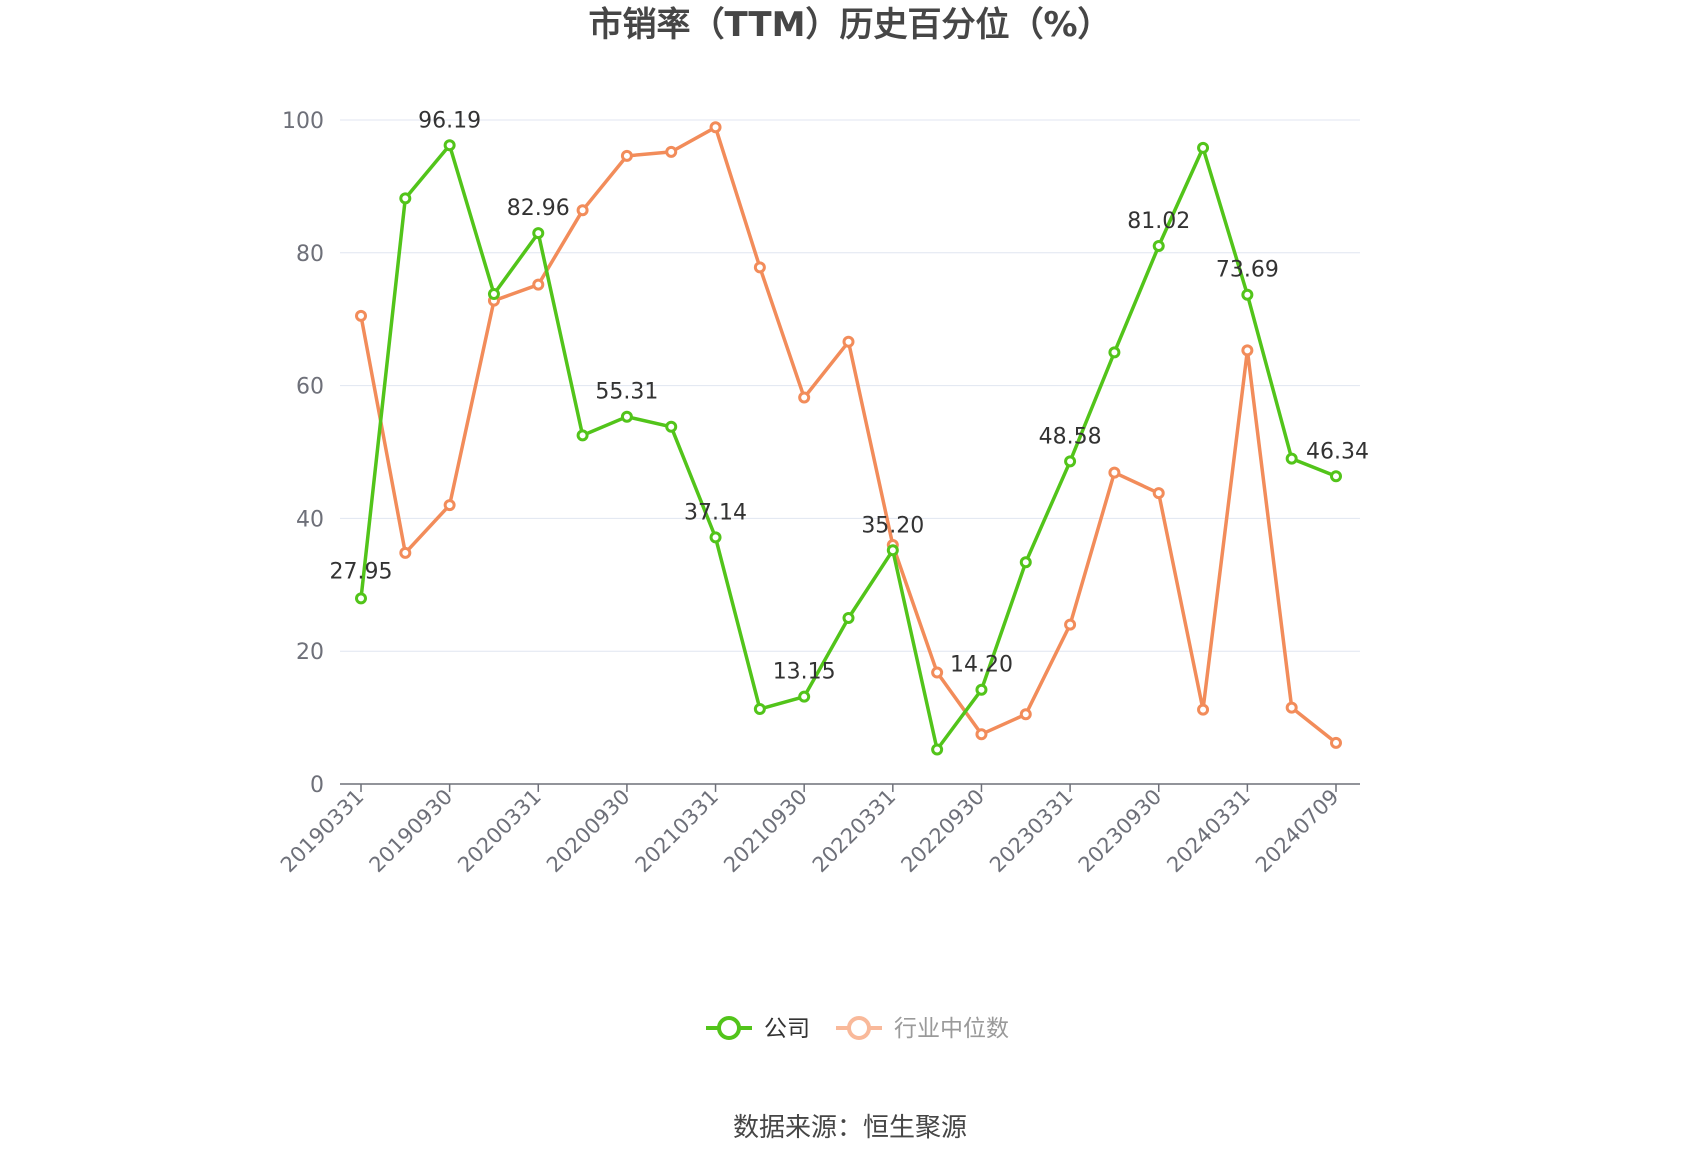  I want to click on x-tick-label: 20220930, so click(942, 831).